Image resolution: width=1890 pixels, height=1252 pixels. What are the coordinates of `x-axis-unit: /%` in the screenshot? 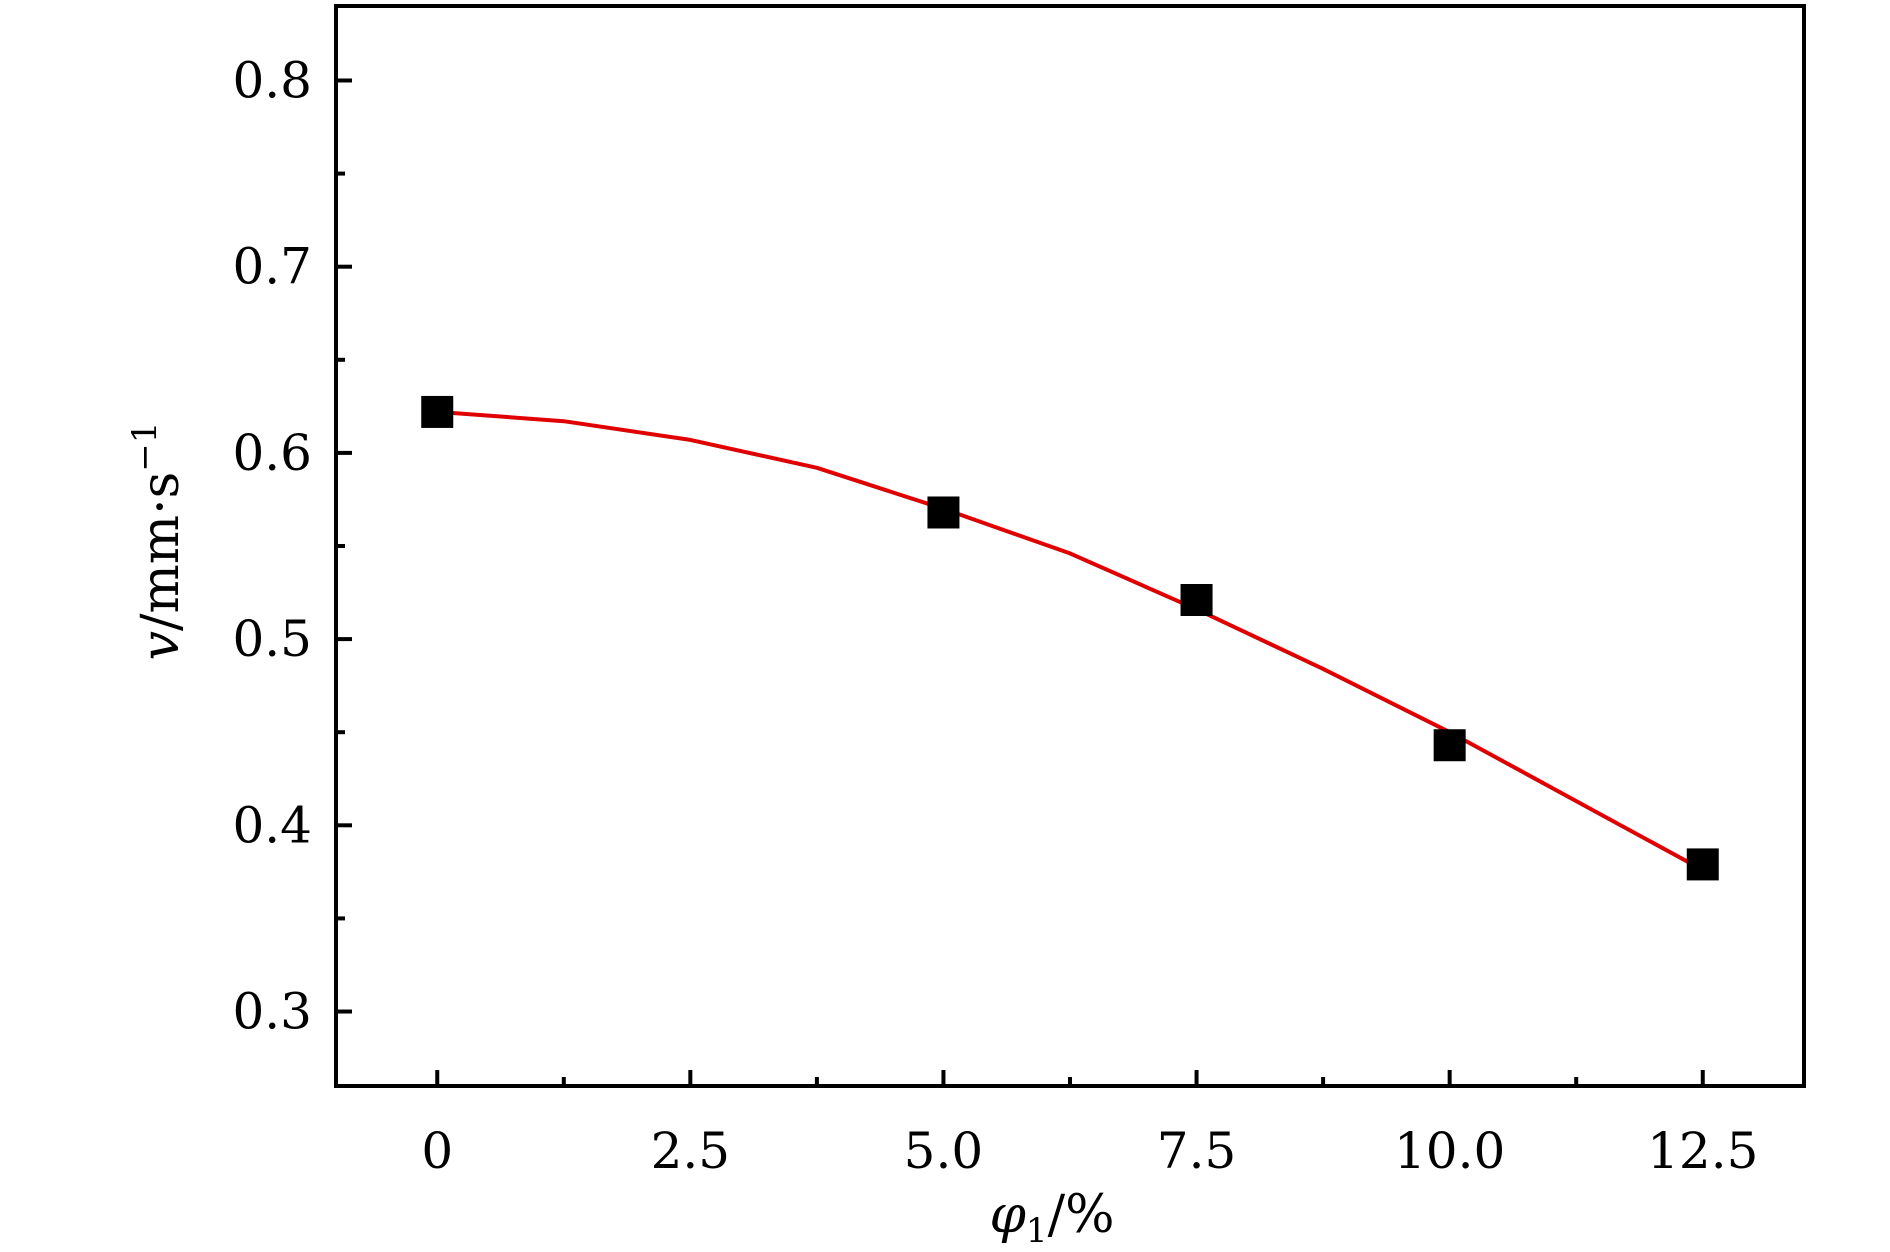 It's located at (1081, 1215).